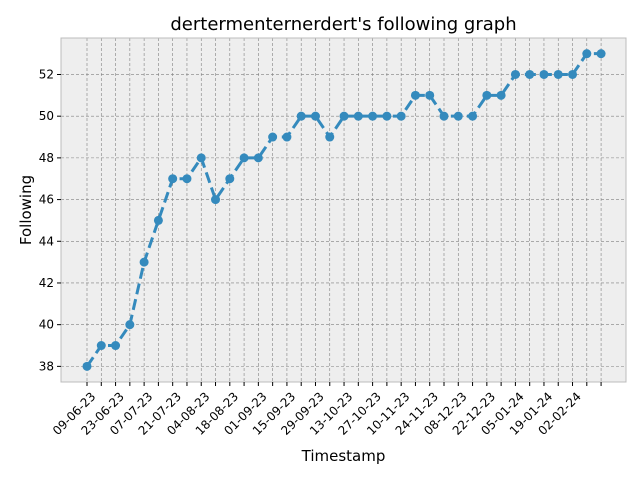 Image resolution: width=640 pixels, height=484 pixels. Describe the element at coordinates (46, 283) in the screenshot. I see `y-tick-label: 42` at that location.